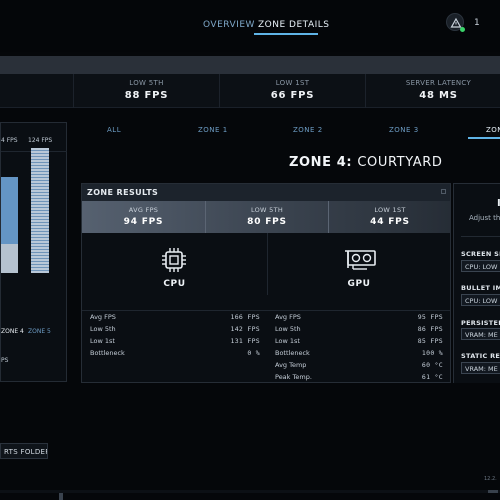 The image size is (500, 500). I want to click on zone-tab-2: ZONE 2, so click(308, 130).